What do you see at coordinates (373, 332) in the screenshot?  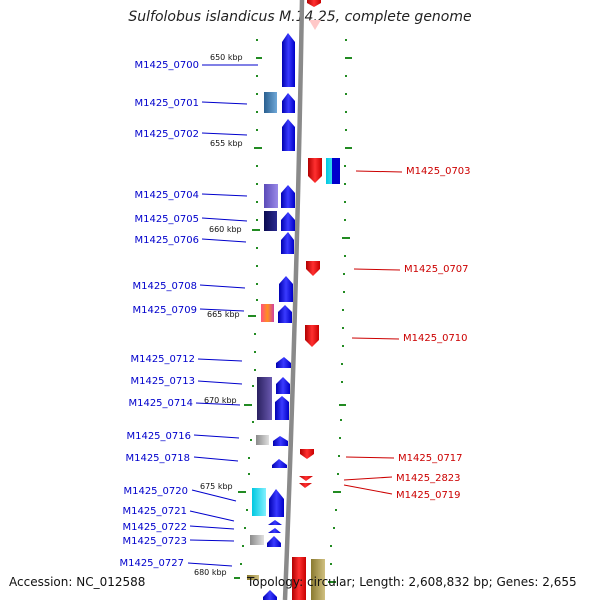 I see `reverse-leader-lines` at bounding box center [373, 332].